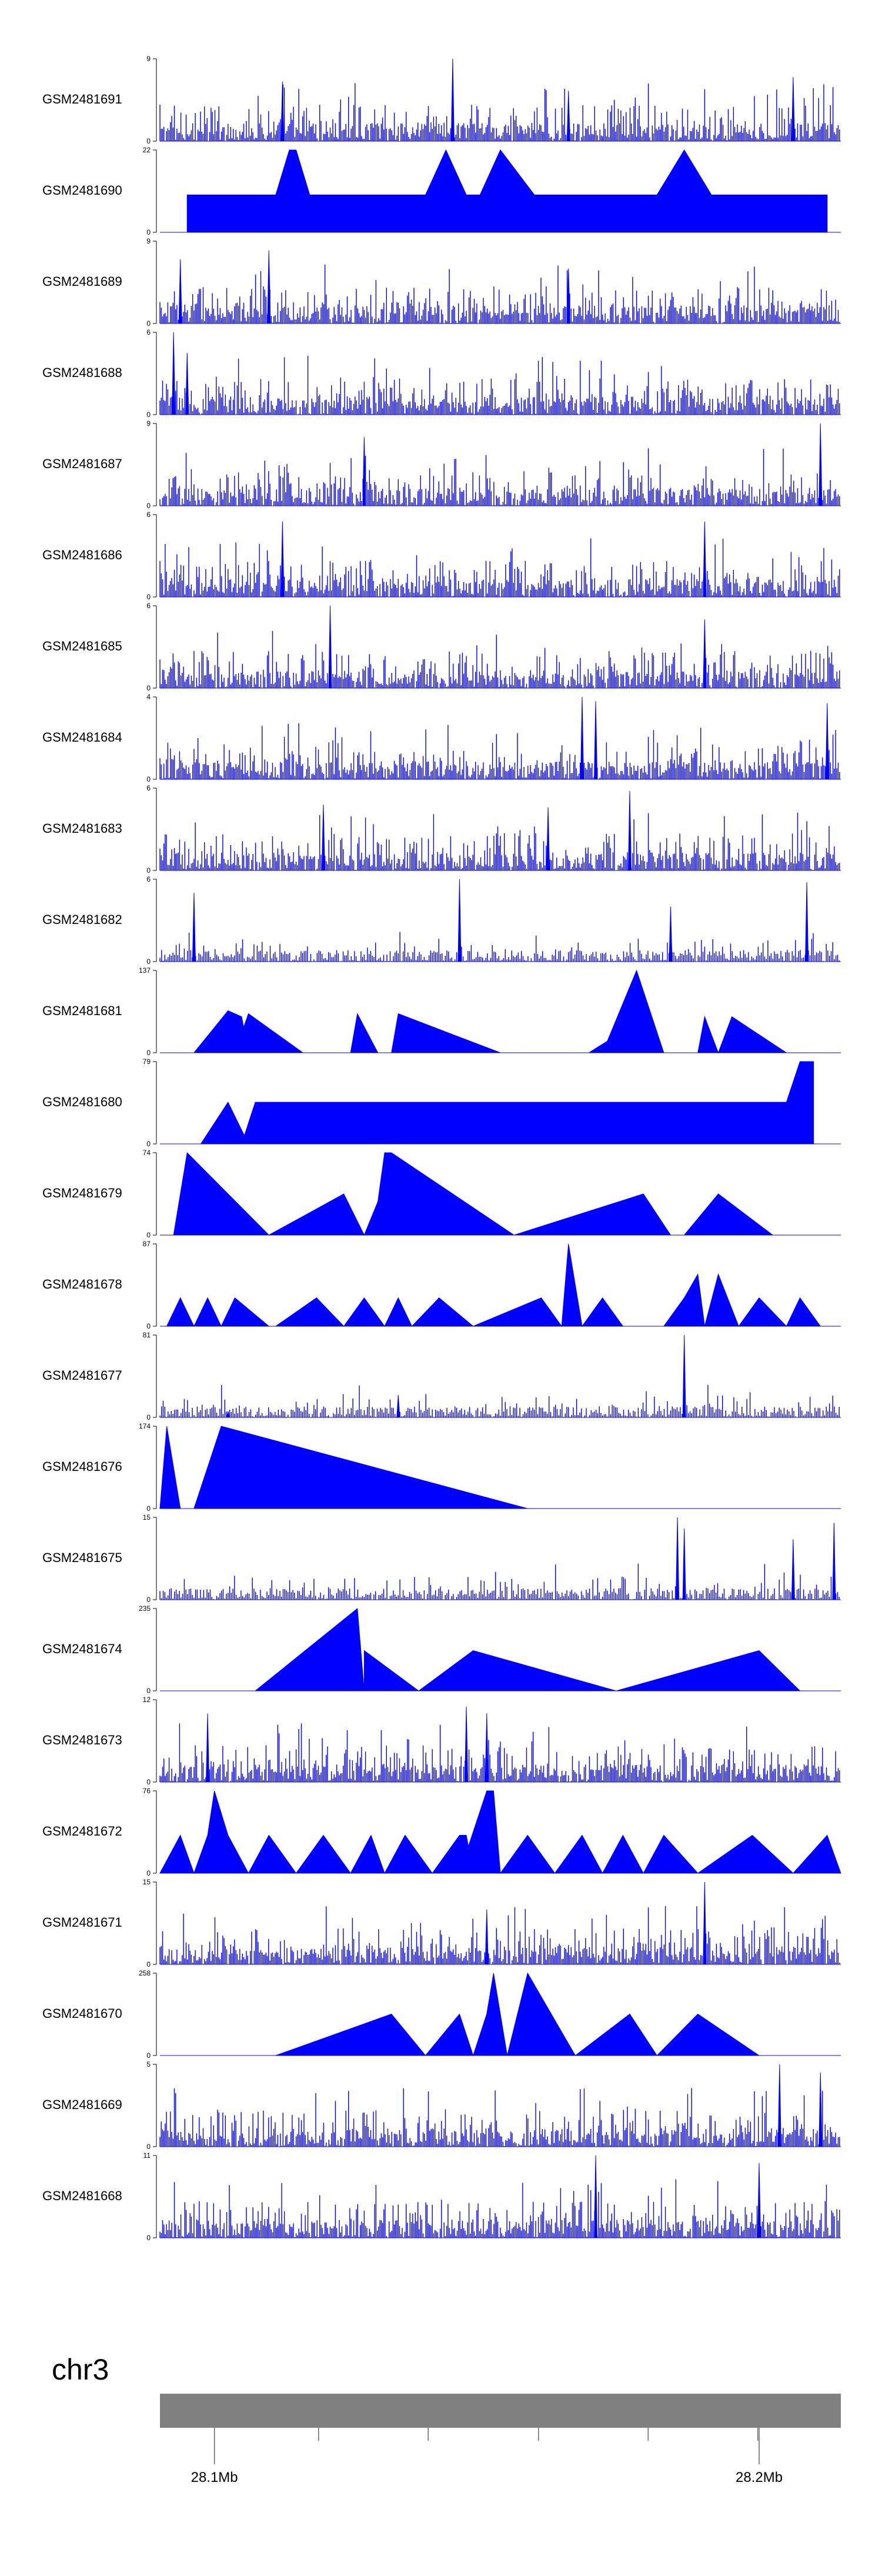 This screenshot has width=882, height=2576. What do you see at coordinates (82, 281) in the screenshot?
I see `track-label: GSM2481689` at bounding box center [82, 281].